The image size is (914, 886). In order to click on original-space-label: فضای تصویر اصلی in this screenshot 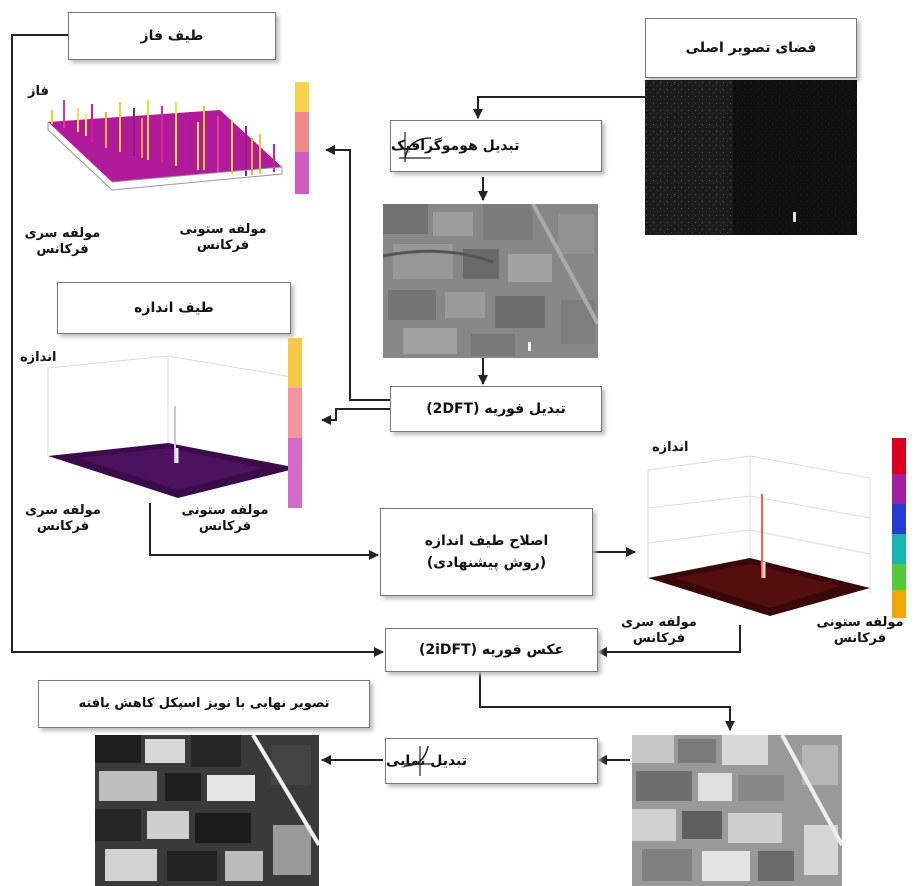, I will do `click(751, 47)`.